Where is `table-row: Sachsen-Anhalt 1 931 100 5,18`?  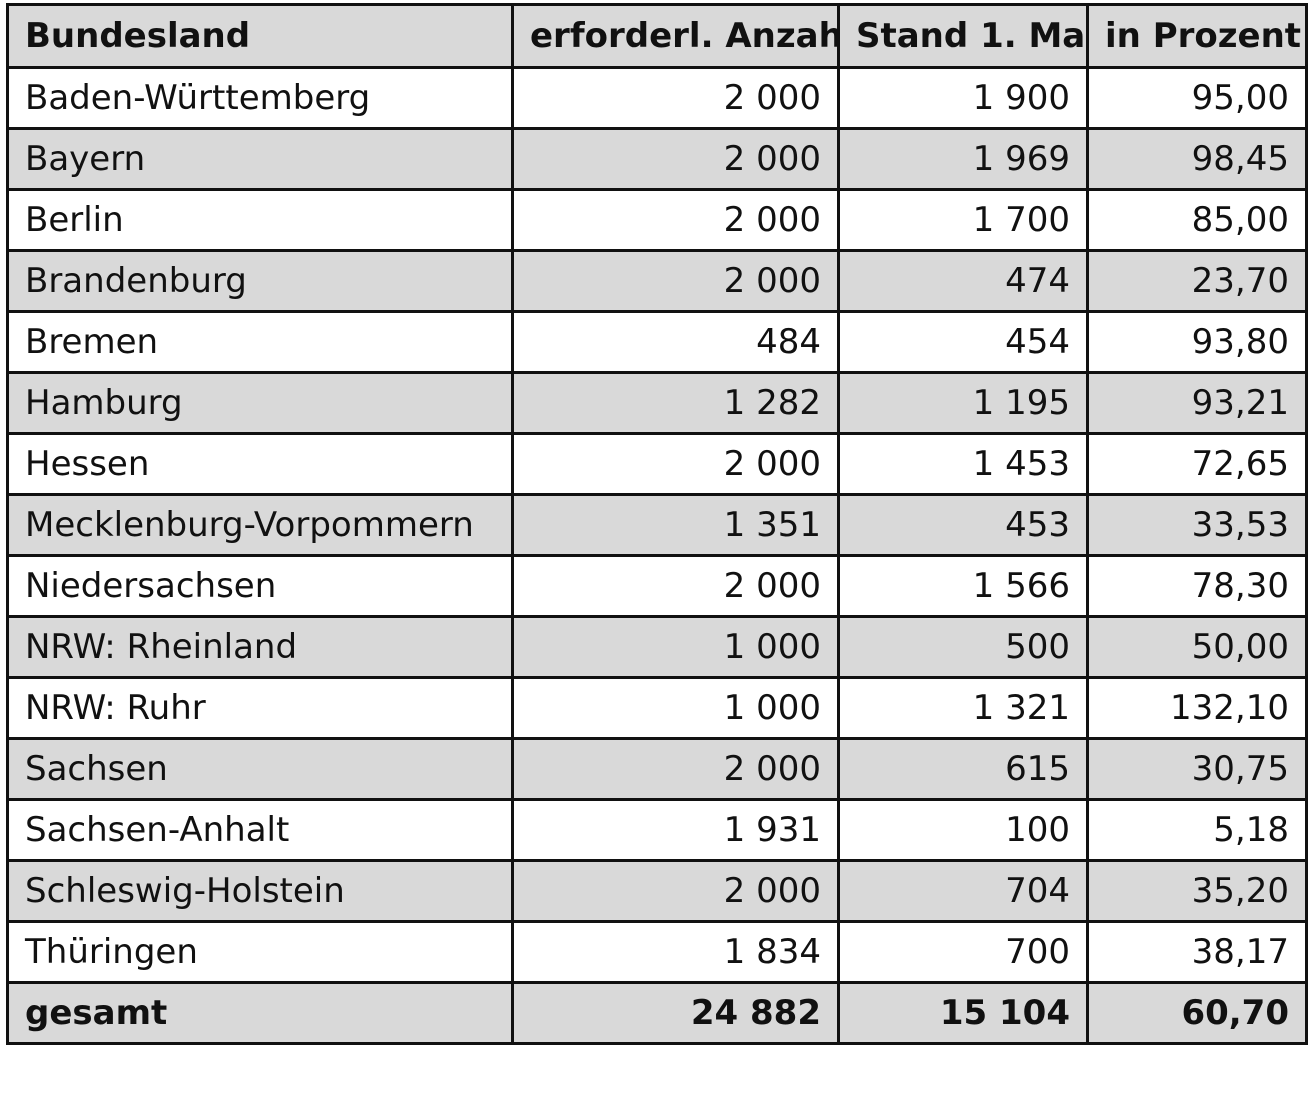 table-row: Sachsen-Anhalt 1 931 100 5,18 is located at coordinates (657, 830).